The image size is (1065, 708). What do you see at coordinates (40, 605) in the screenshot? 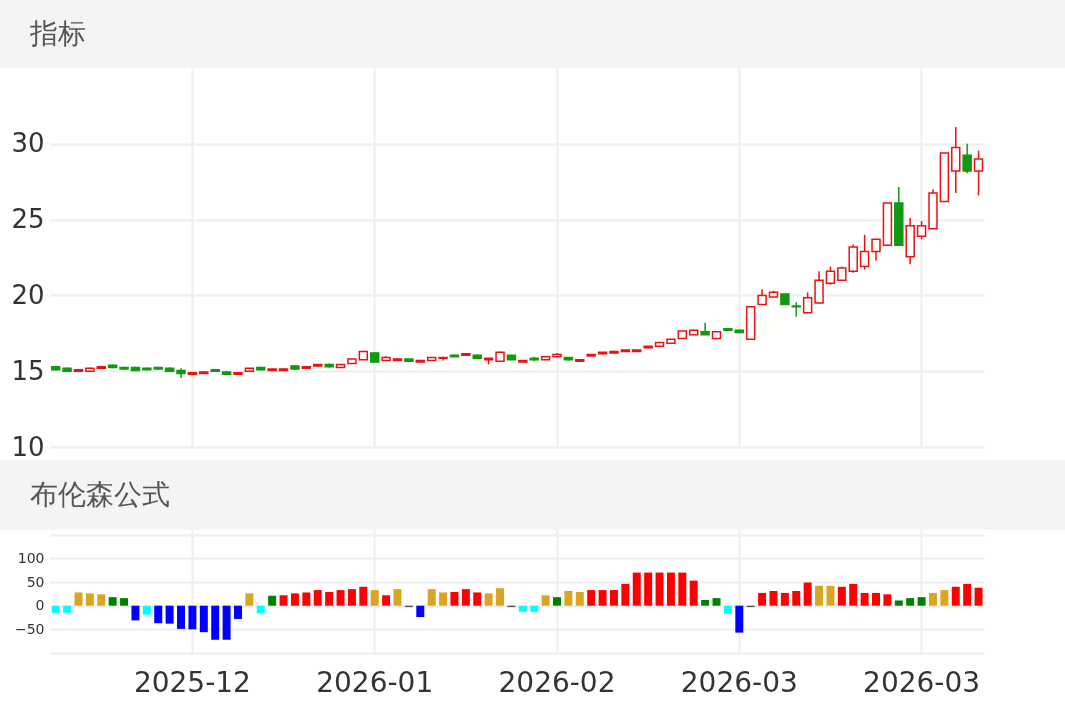
I see `y-tick-label: 0` at bounding box center [40, 605].